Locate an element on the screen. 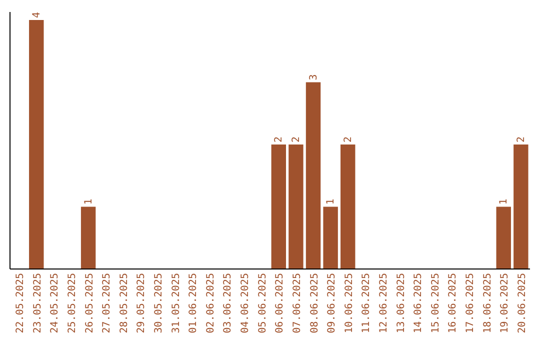 This screenshot has height=340, width=540. x-tick-label: 11.06.2025 is located at coordinates (366, 303).